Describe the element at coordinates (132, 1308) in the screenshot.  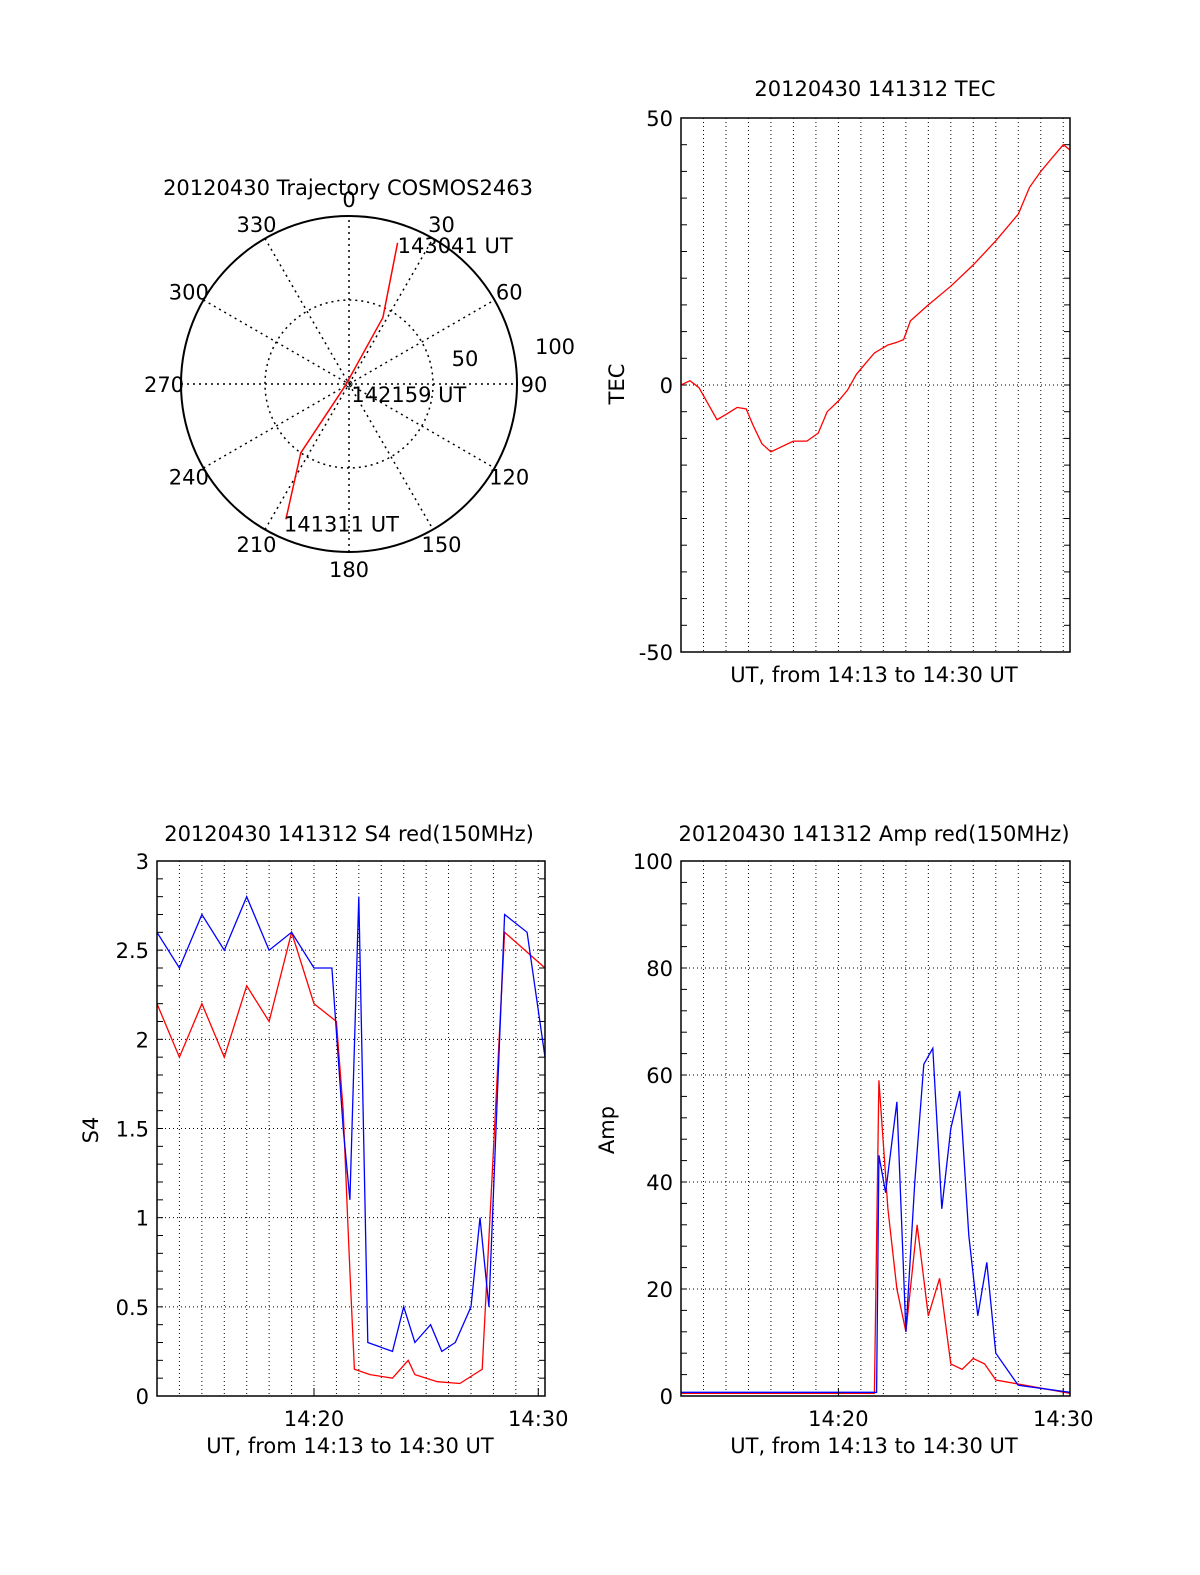
I see `y-tick-label: 0.5` at that location.